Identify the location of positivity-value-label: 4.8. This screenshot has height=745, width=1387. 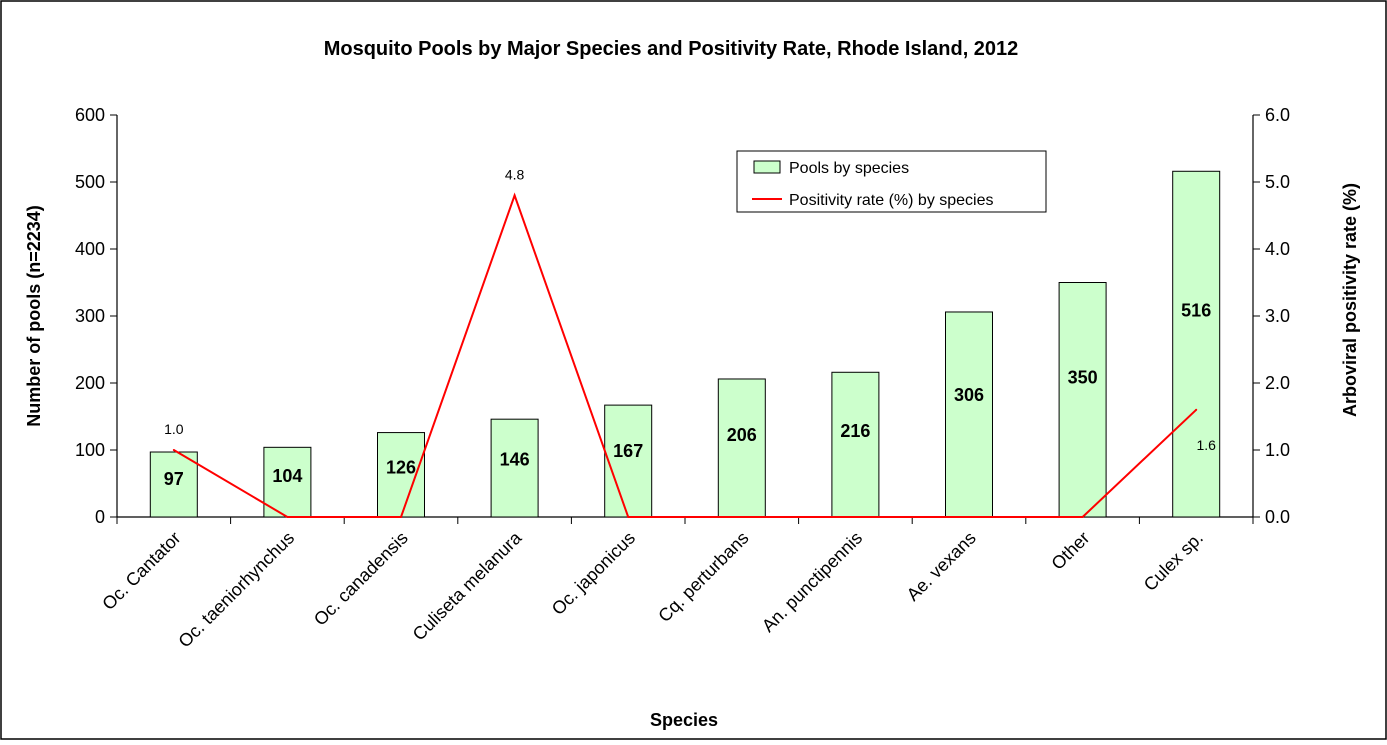
(515, 174).